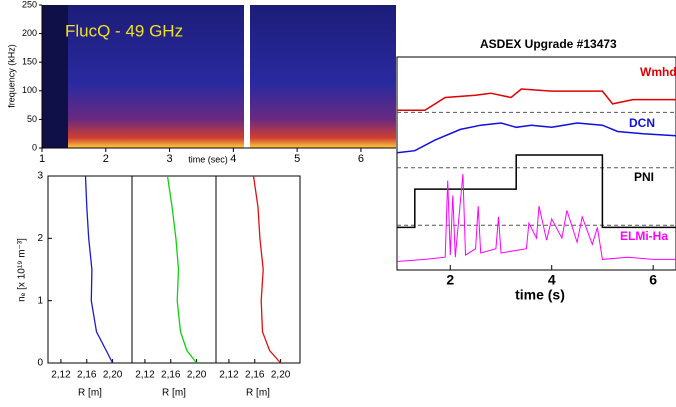 The image size is (676, 407). I want to click on y-tick-label: 2, so click(40, 238).